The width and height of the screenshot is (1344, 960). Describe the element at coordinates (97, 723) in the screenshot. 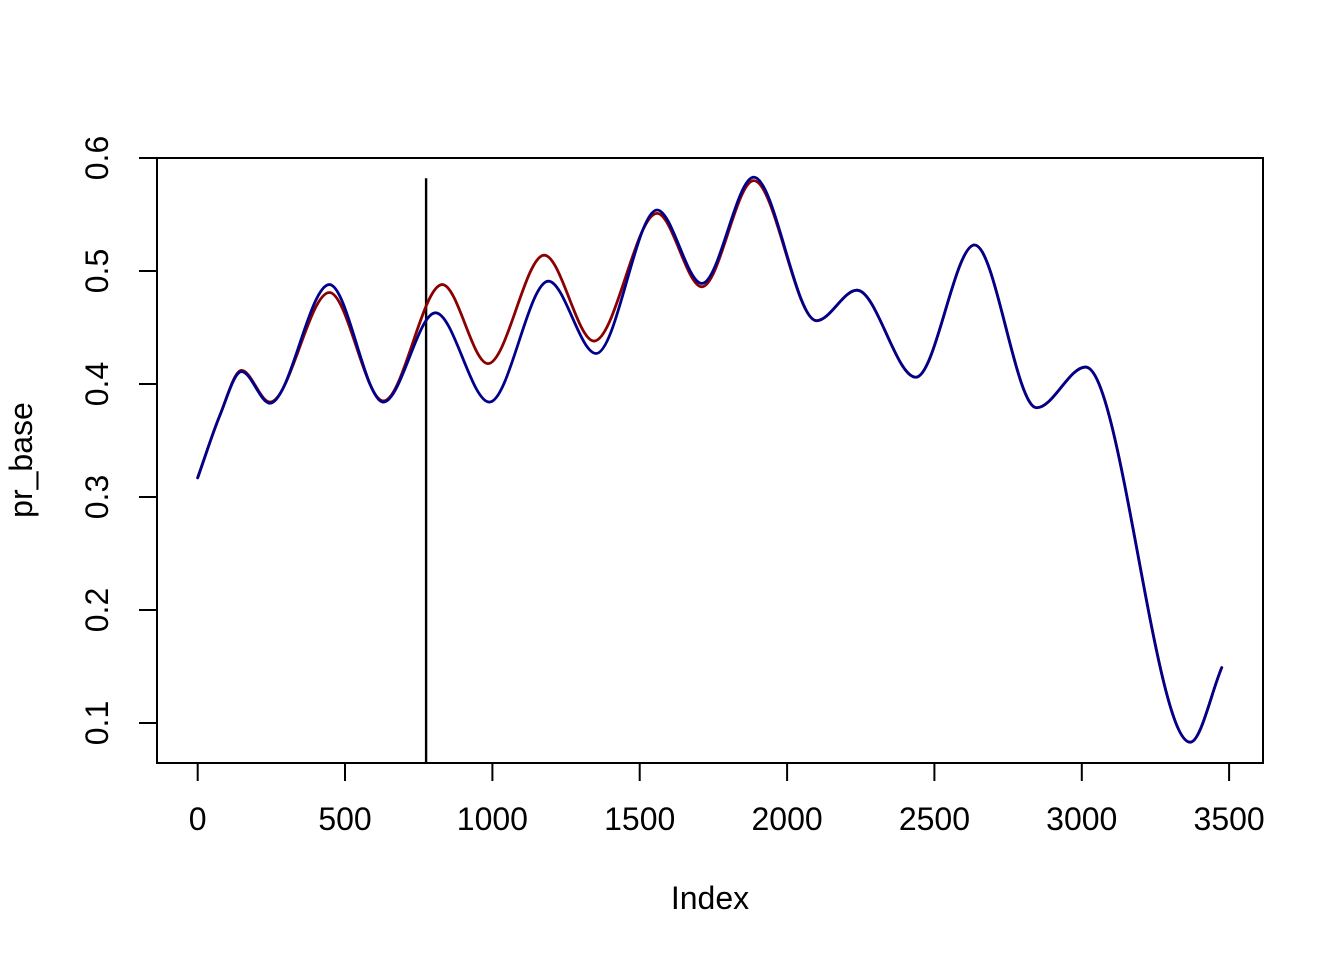

I see `y-tick-label: 0.1` at that location.